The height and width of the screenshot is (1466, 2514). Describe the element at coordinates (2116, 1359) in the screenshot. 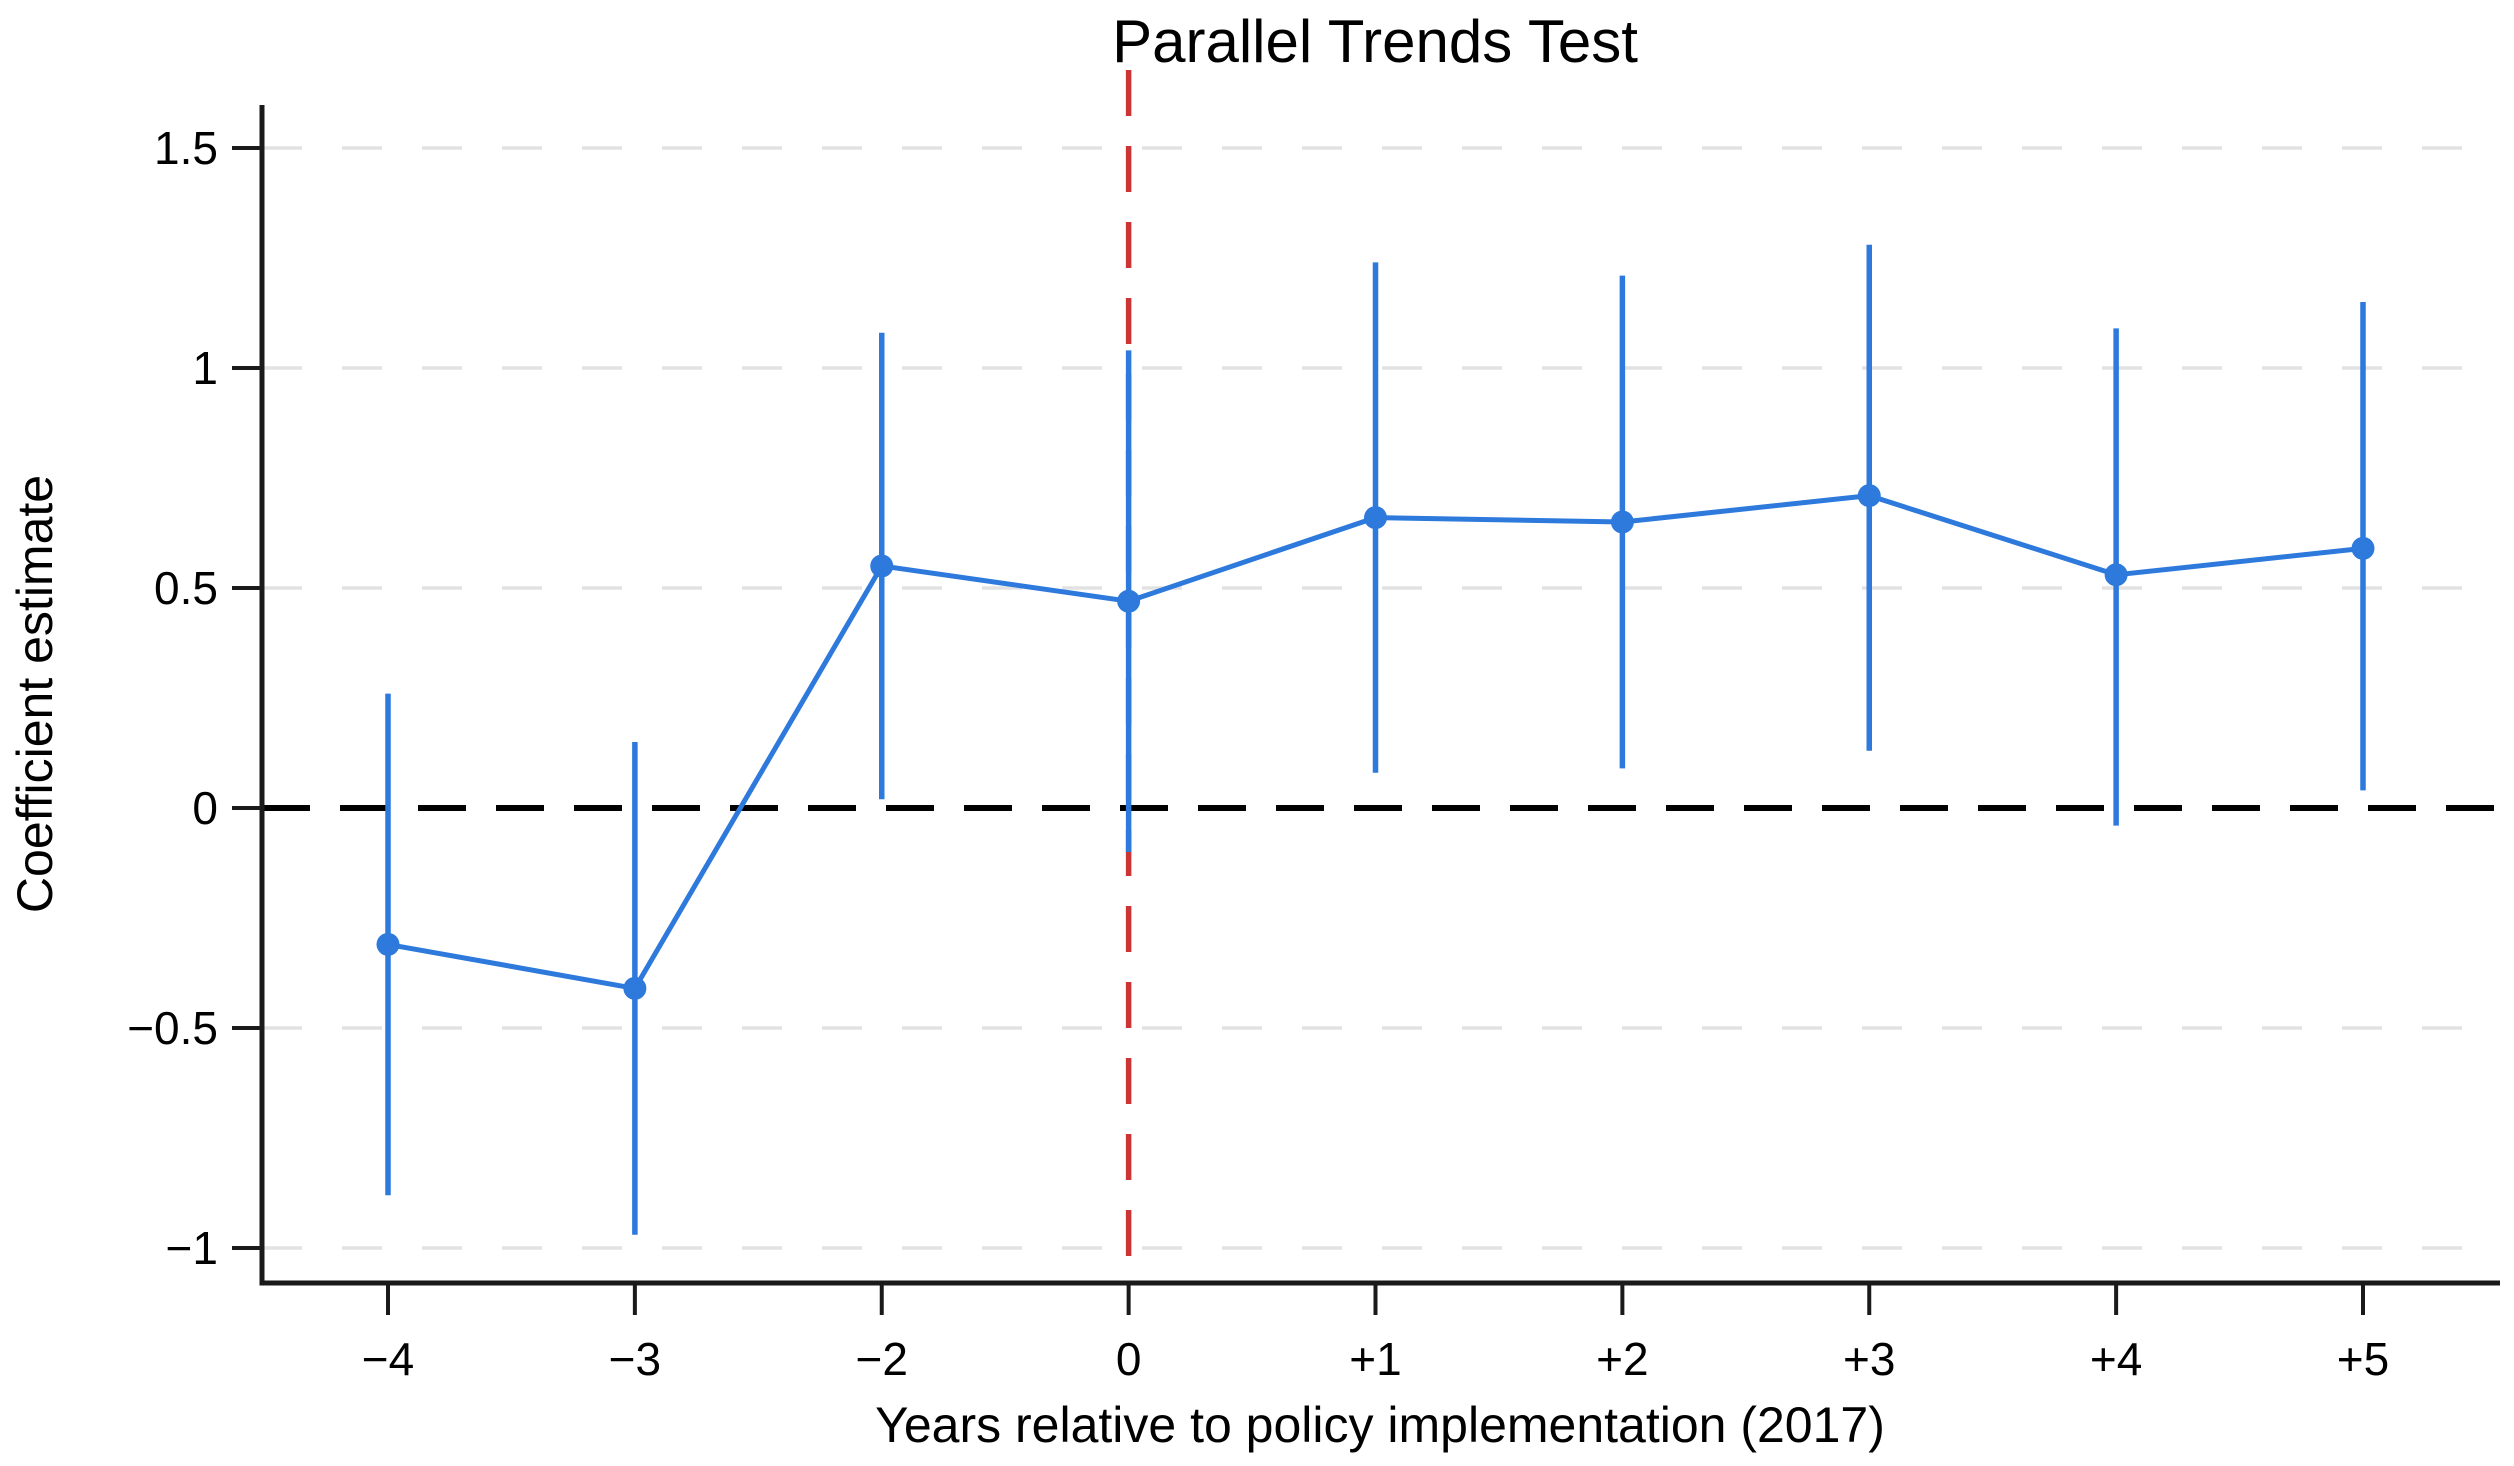

I see `x-tick-label: +4` at that location.